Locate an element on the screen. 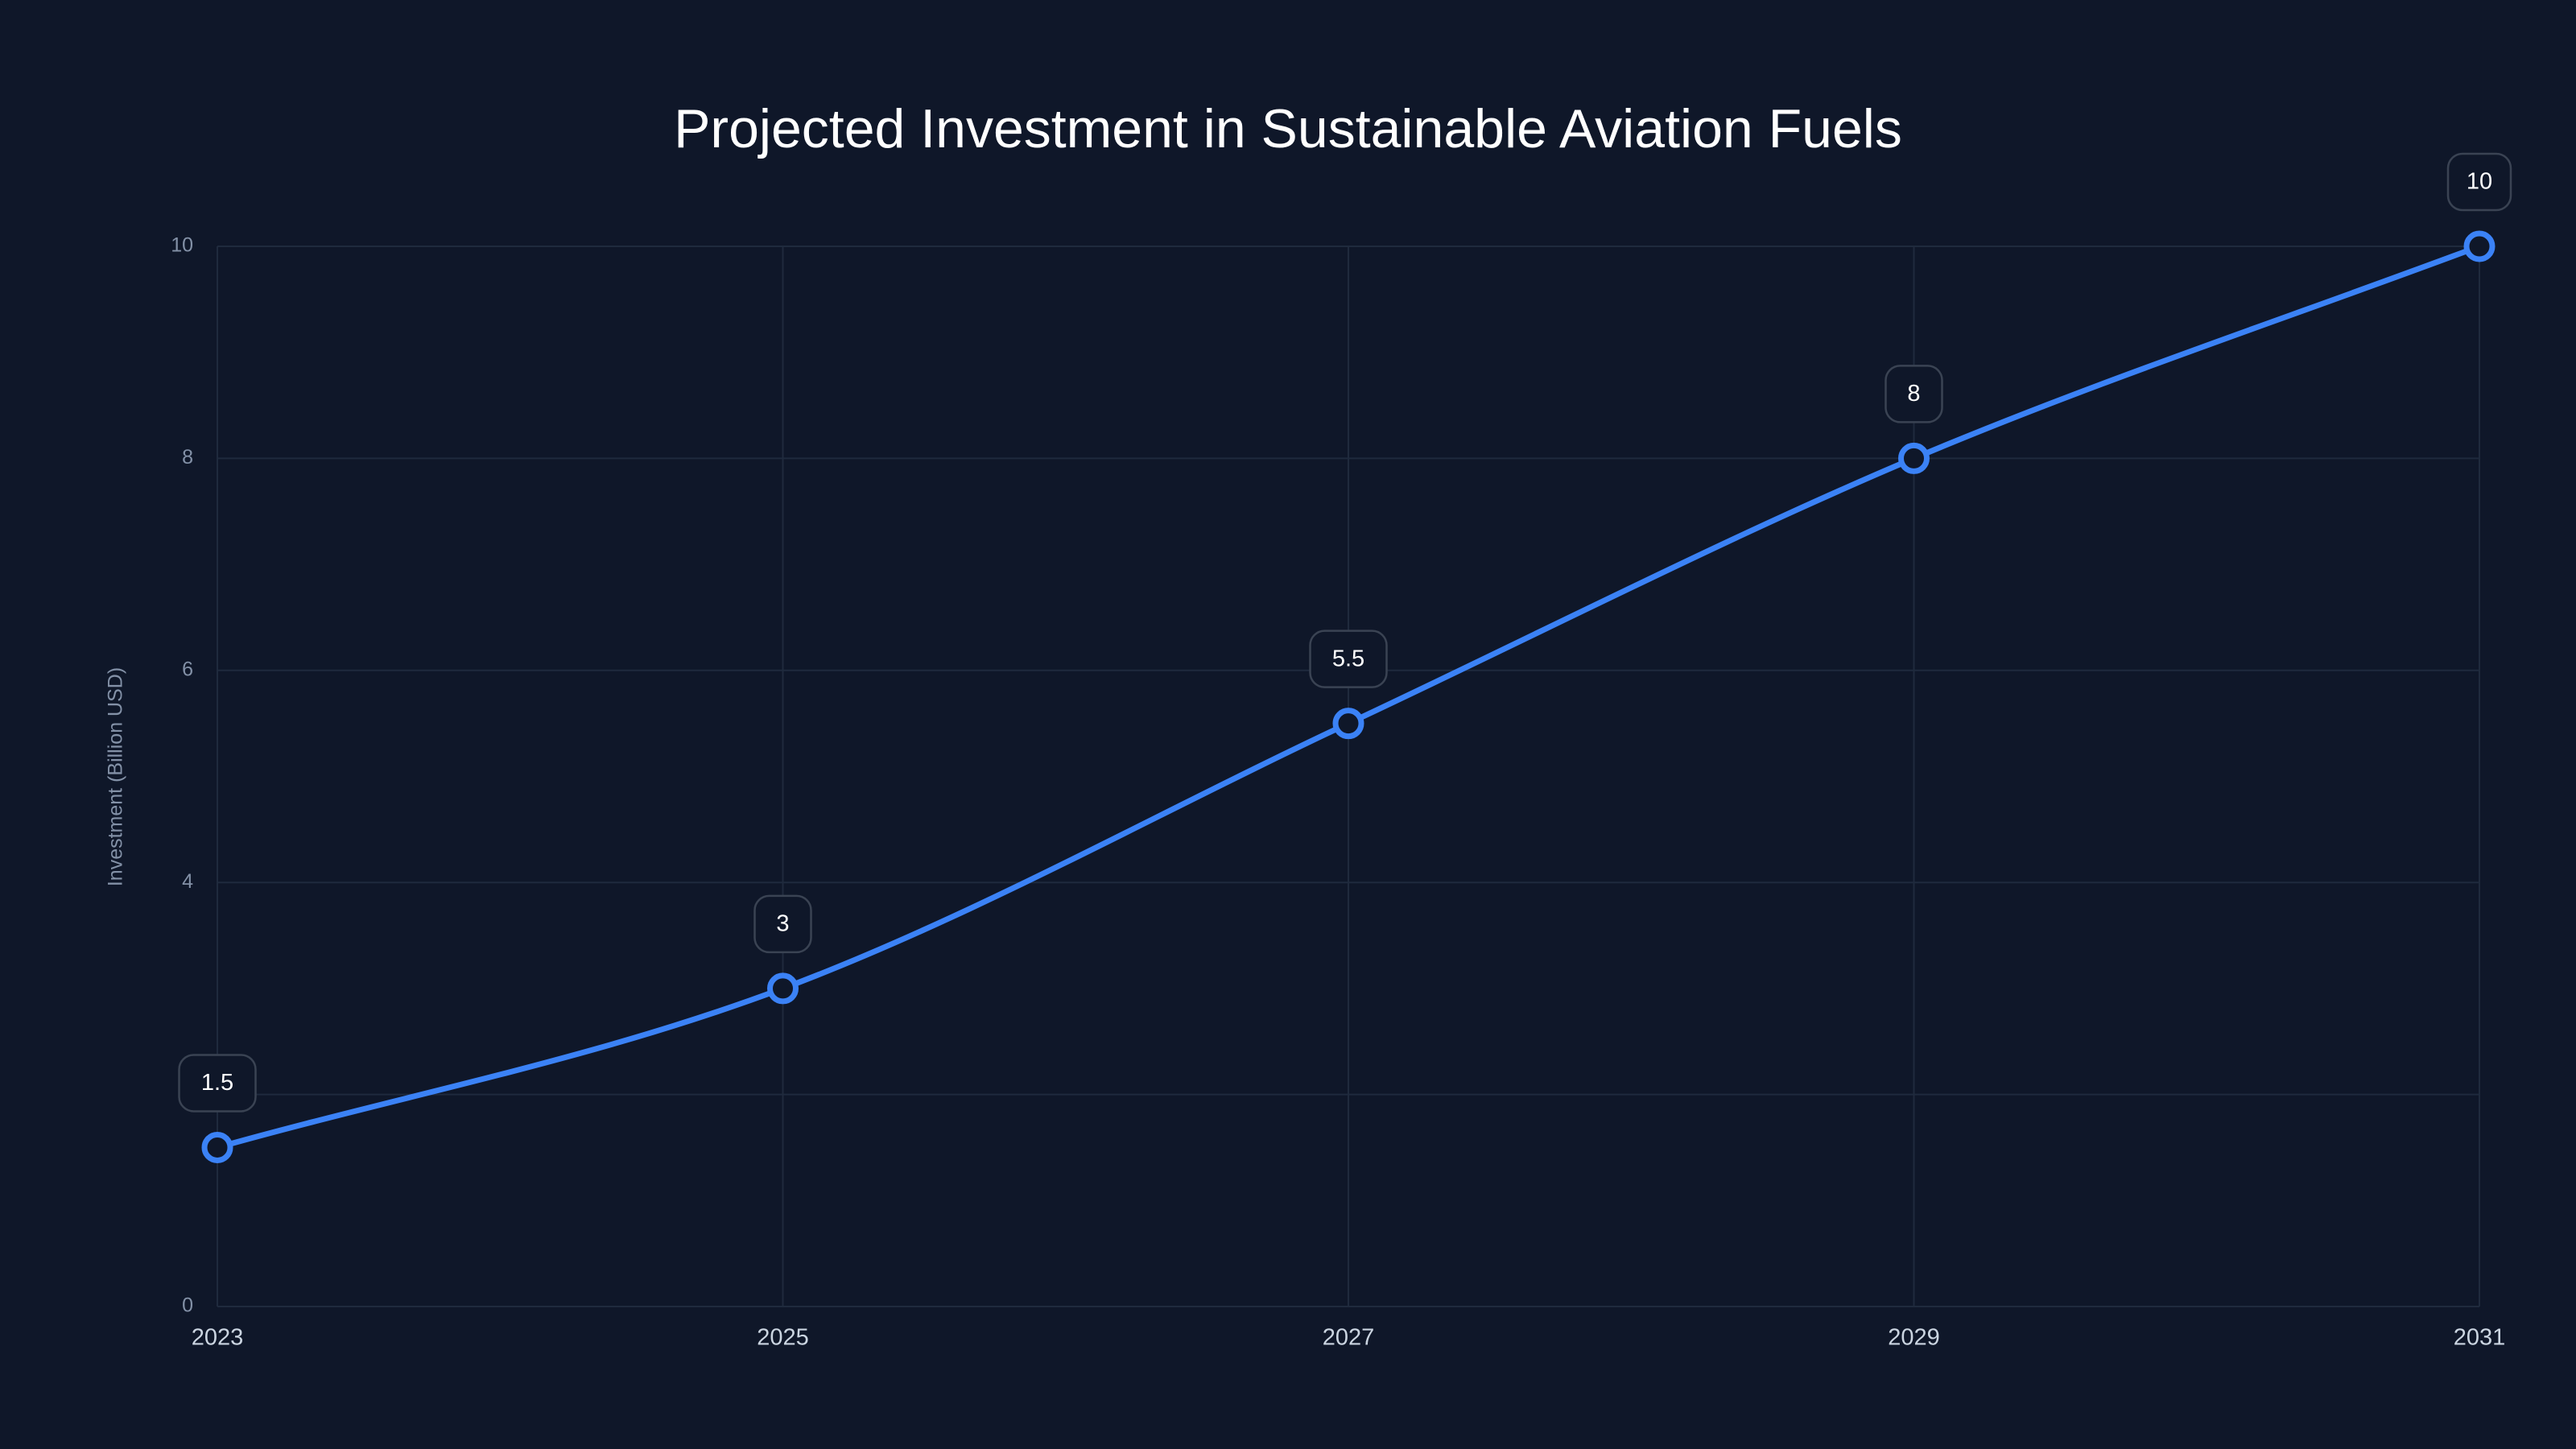 The image size is (2576, 1449). data-label: 8 is located at coordinates (1913, 394).